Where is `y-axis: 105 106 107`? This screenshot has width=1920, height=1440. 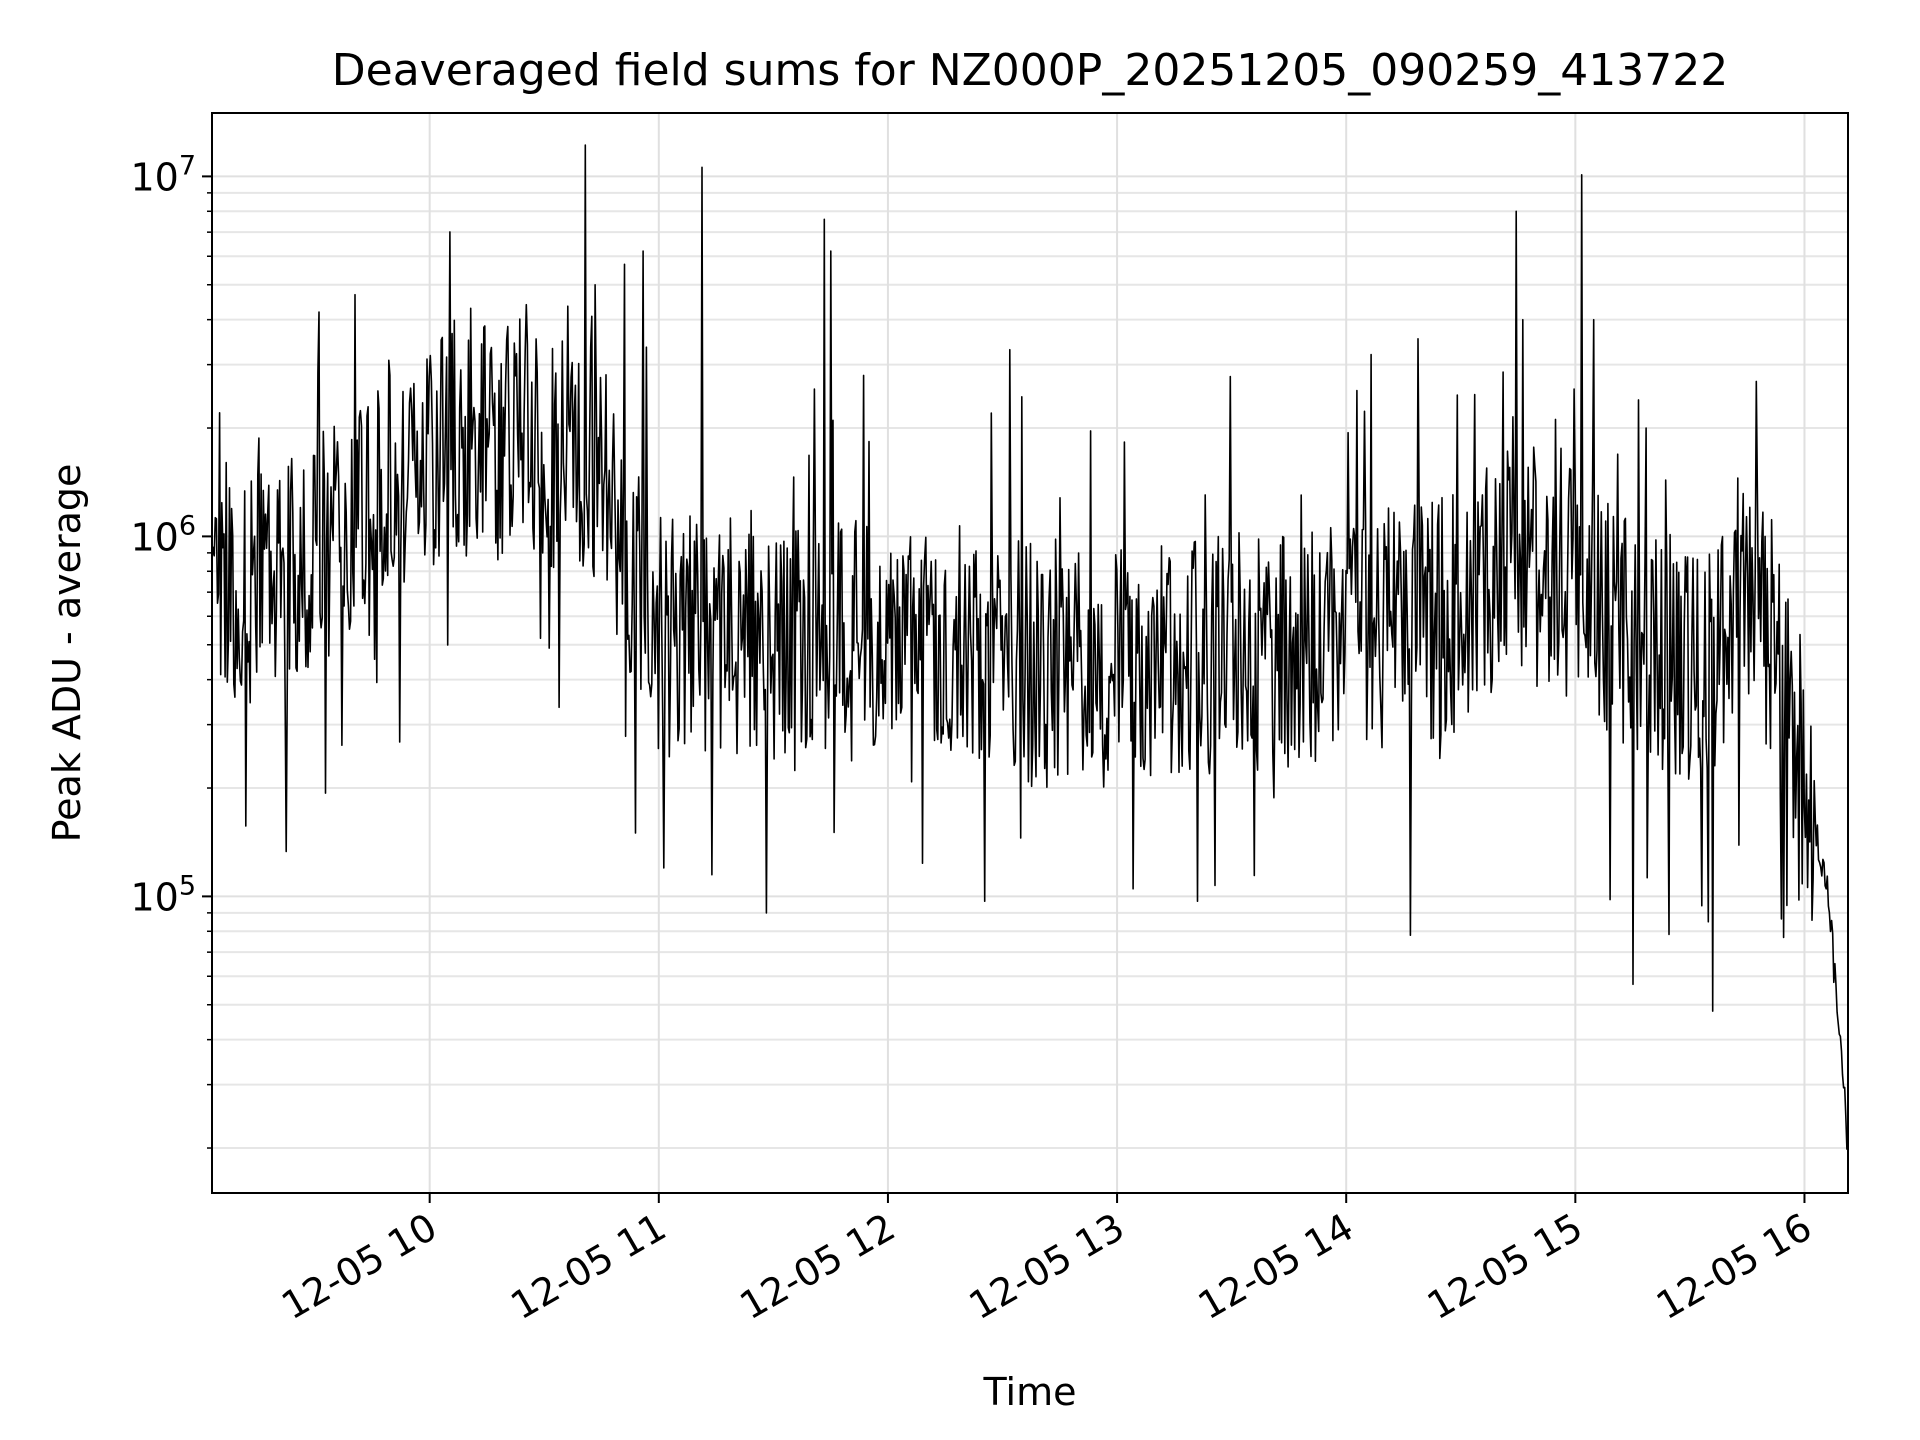 y-axis: 105 106 107 is located at coordinates (171, 649).